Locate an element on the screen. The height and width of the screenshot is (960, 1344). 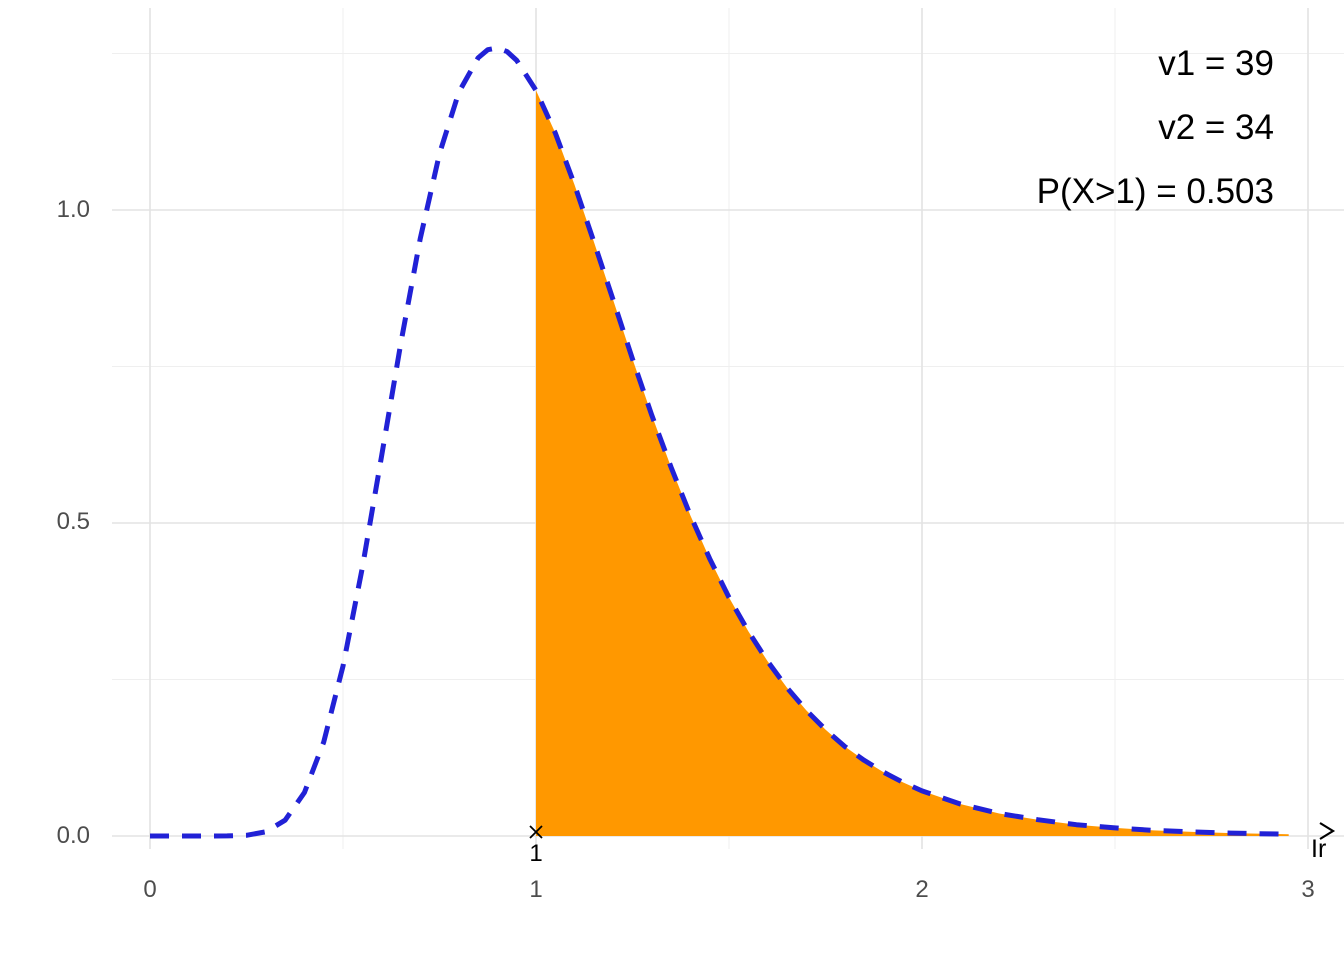
x-tick-label-2: 2 is located at coordinates (922, 889).